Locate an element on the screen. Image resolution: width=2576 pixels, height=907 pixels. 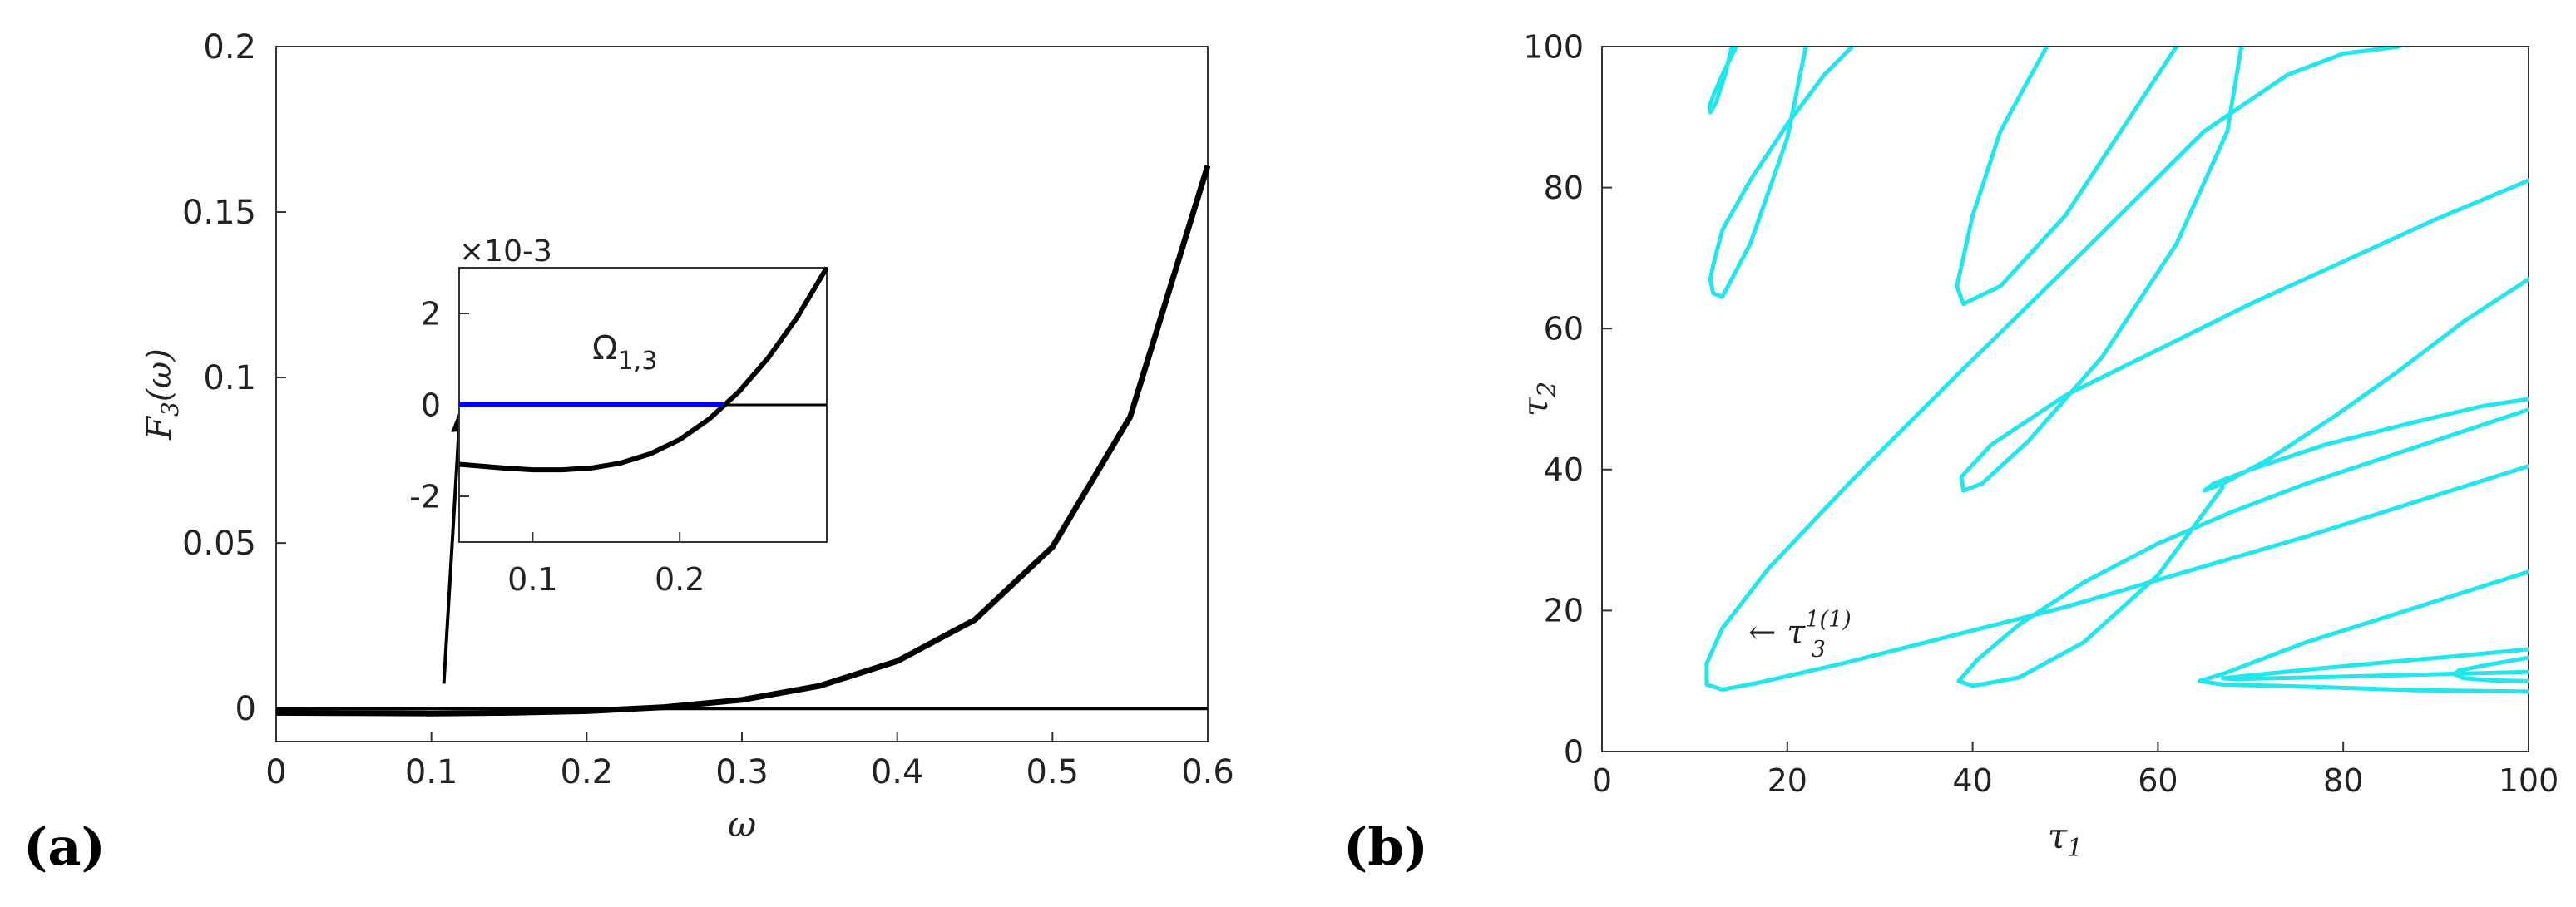
inset-line-f3-zoom is located at coordinates (643, 370).